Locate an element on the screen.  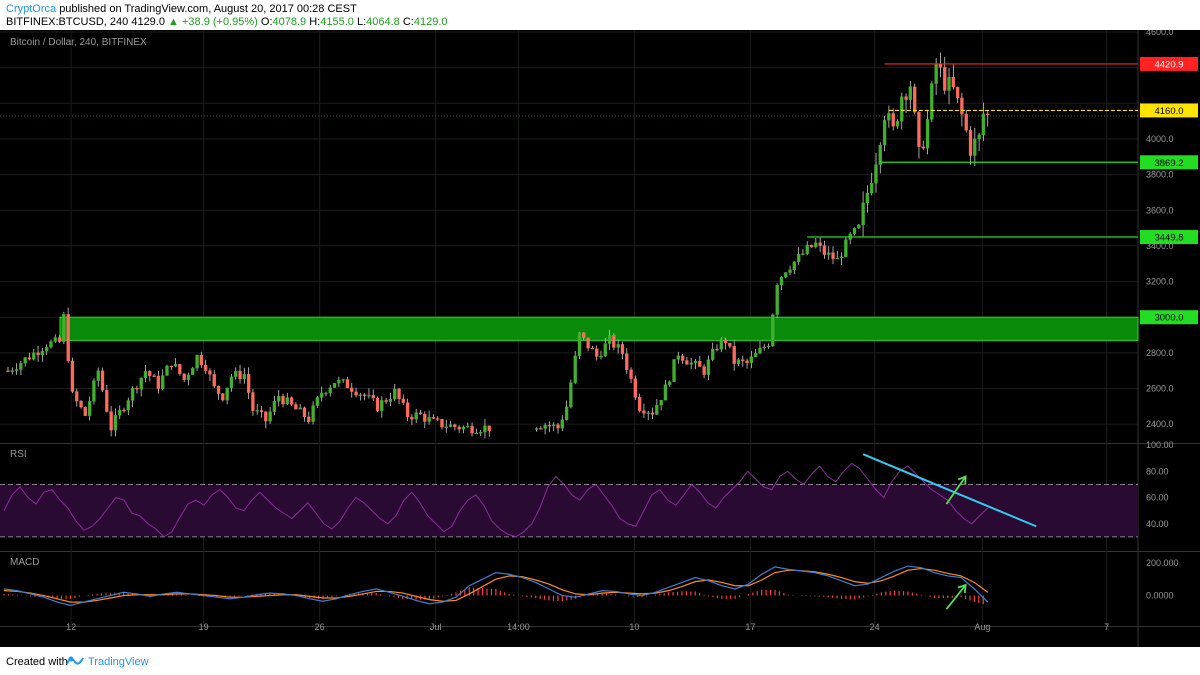
price-tick-label: 4600.0 is located at coordinates (1160, 33).